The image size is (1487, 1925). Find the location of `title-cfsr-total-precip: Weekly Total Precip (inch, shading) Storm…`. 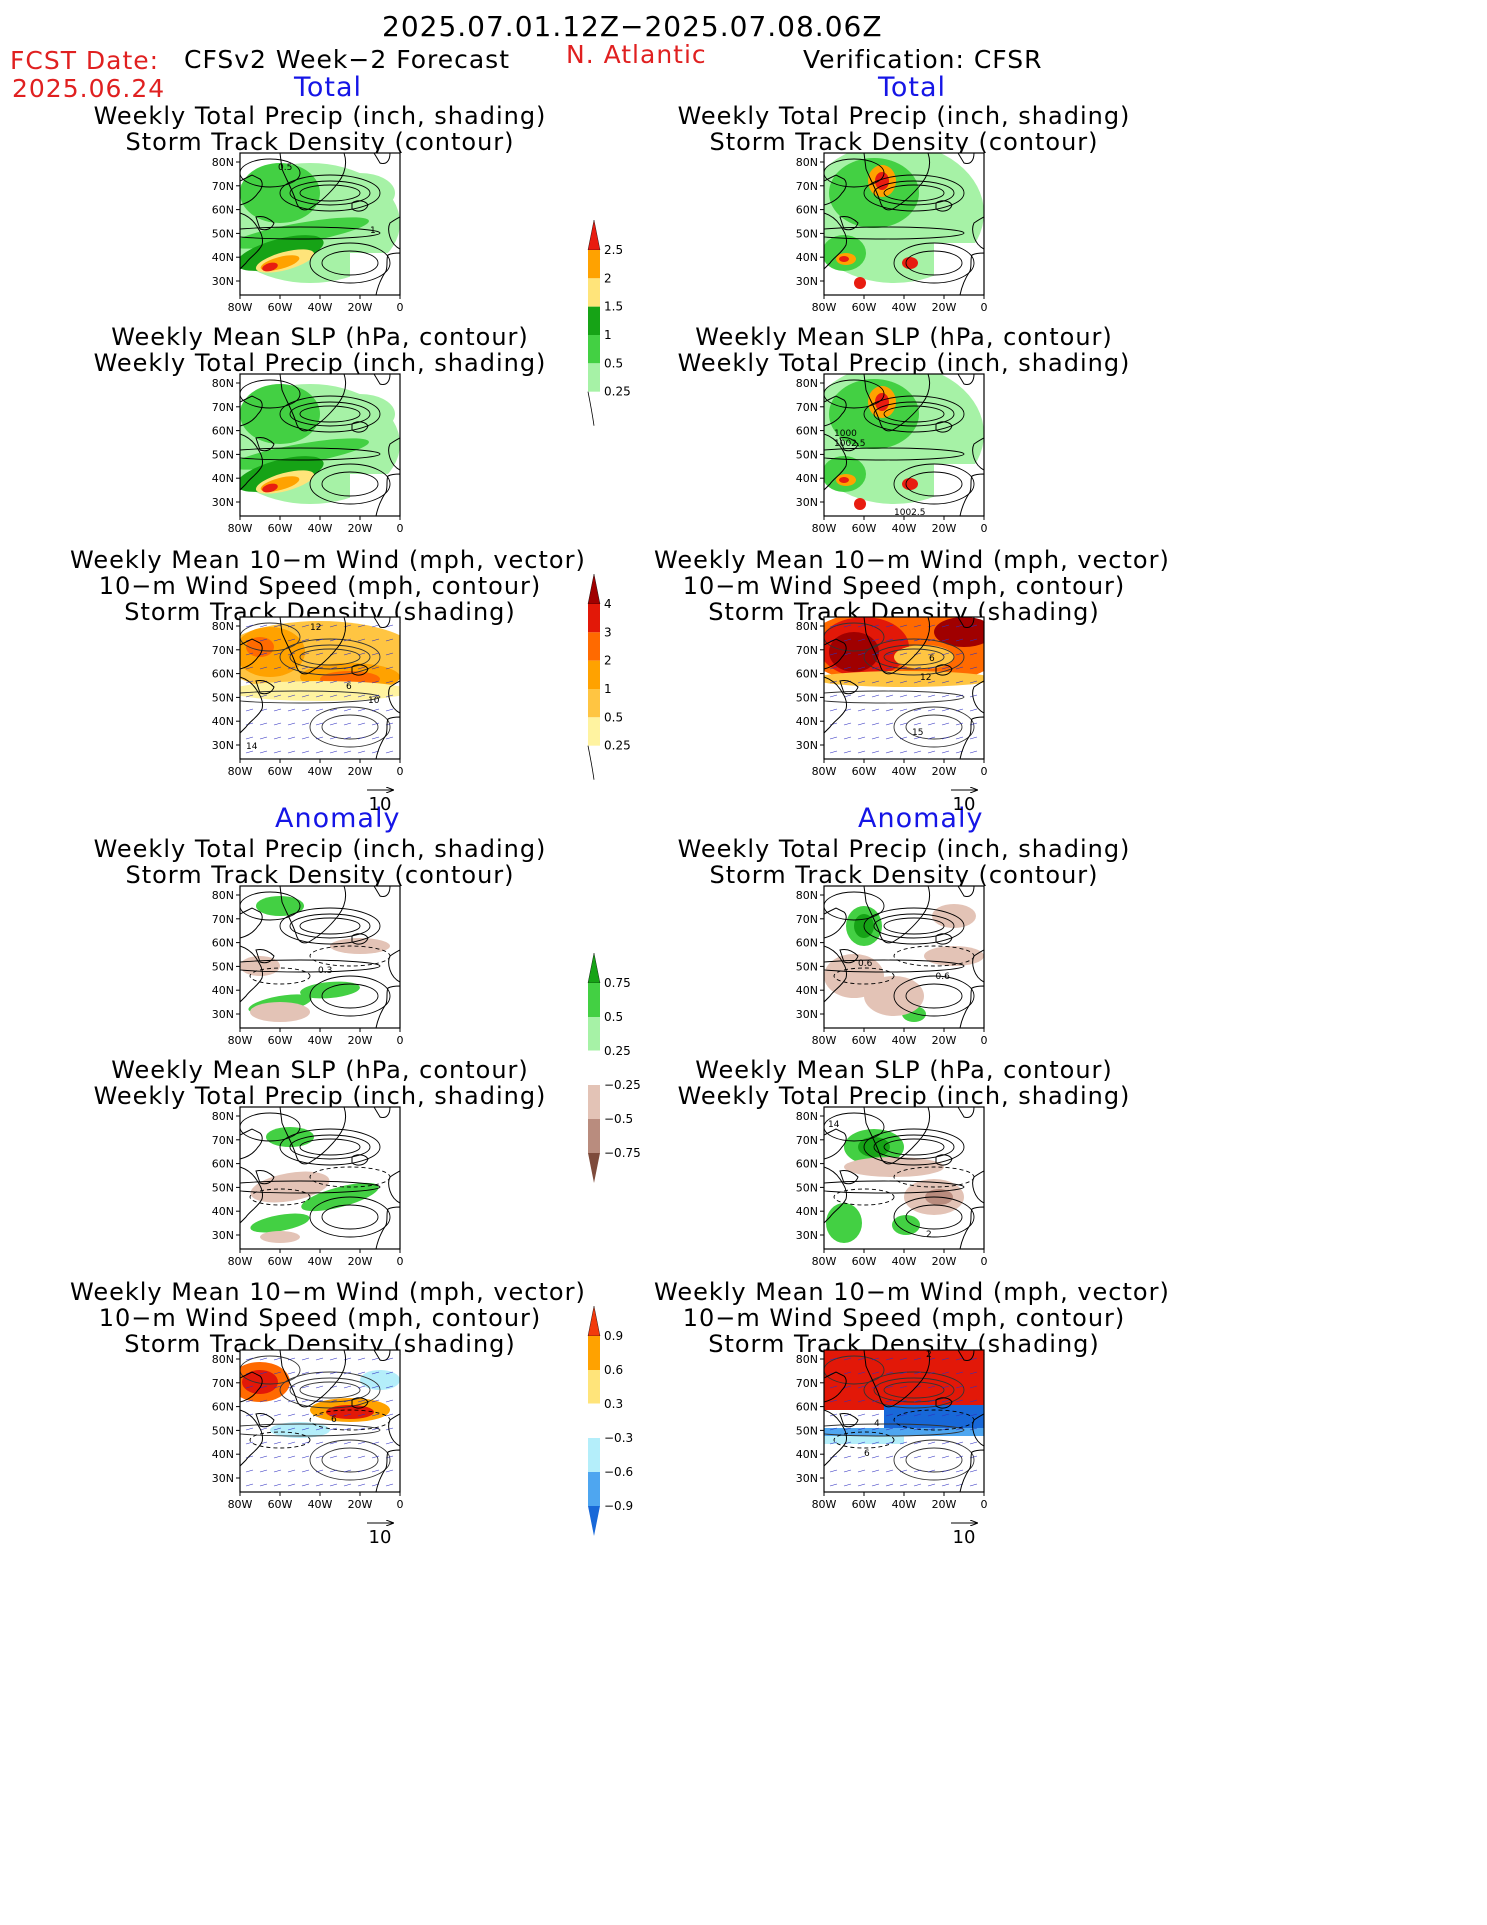

title-cfsr-total-precip: Weekly Total Precip (inch, shading) Storm… is located at coordinates (904, 129).